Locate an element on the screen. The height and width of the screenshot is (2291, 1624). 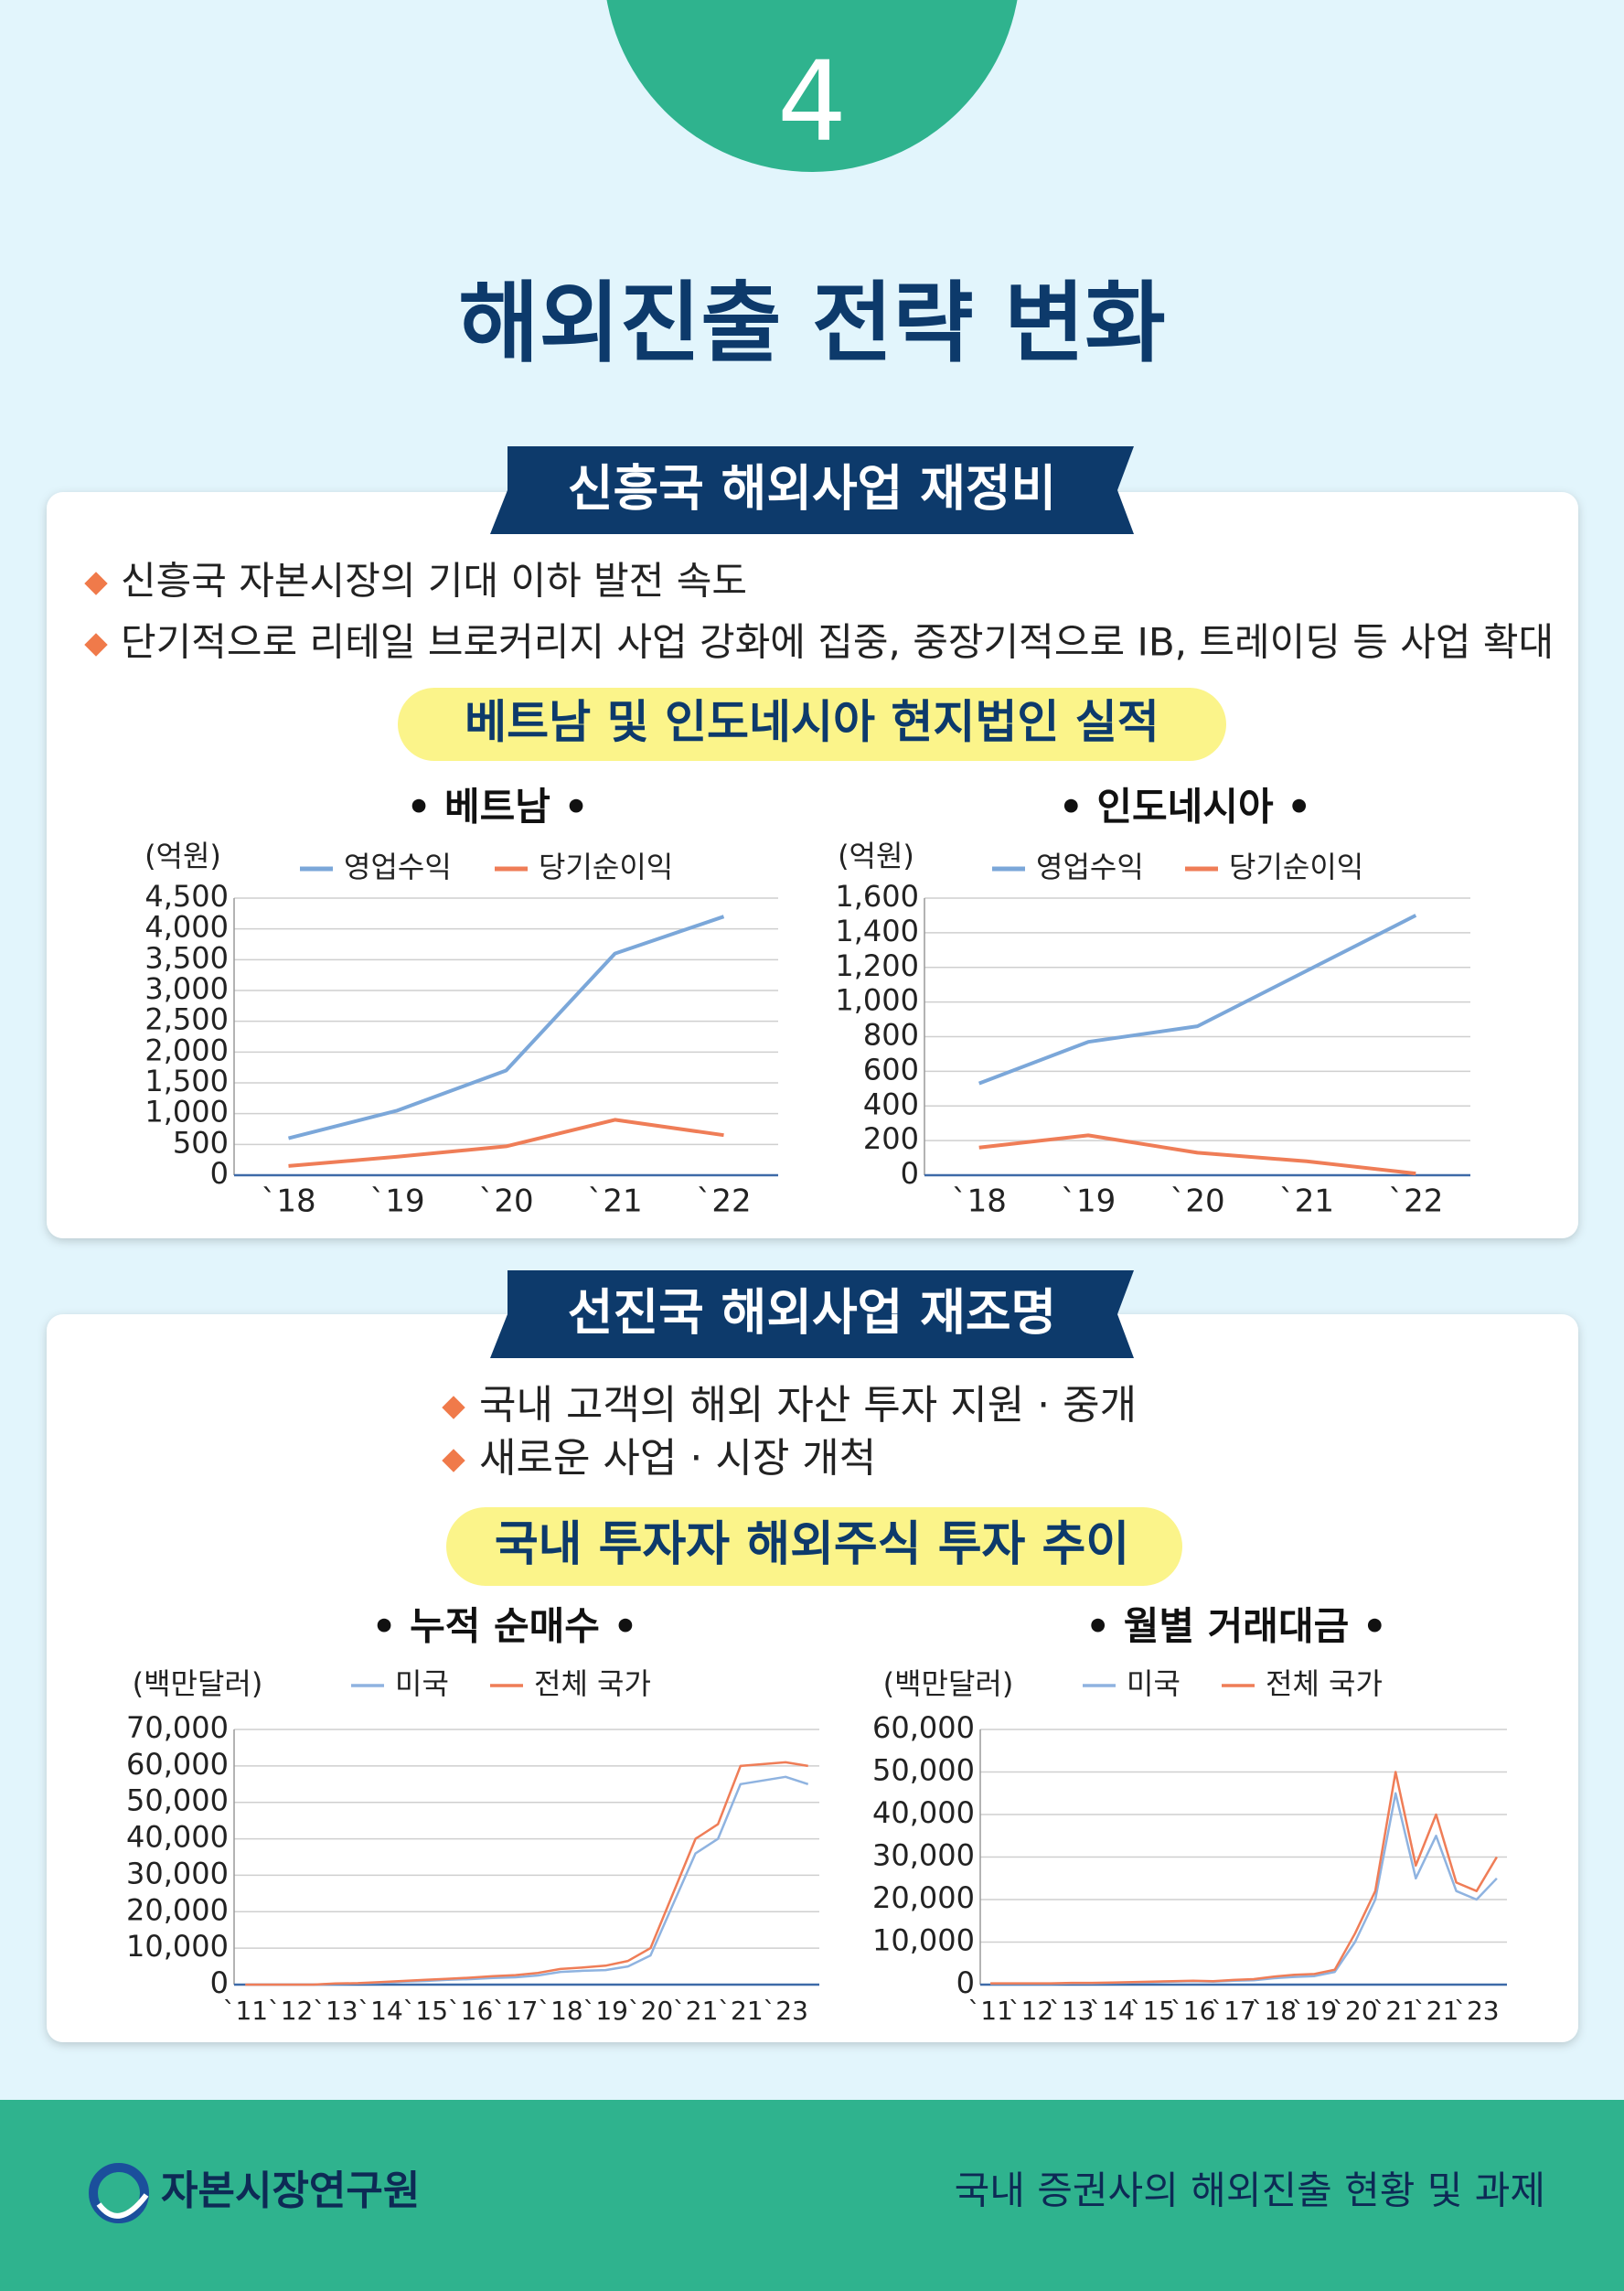
y-tick-label: 1,400 is located at coordinates (877, 931).